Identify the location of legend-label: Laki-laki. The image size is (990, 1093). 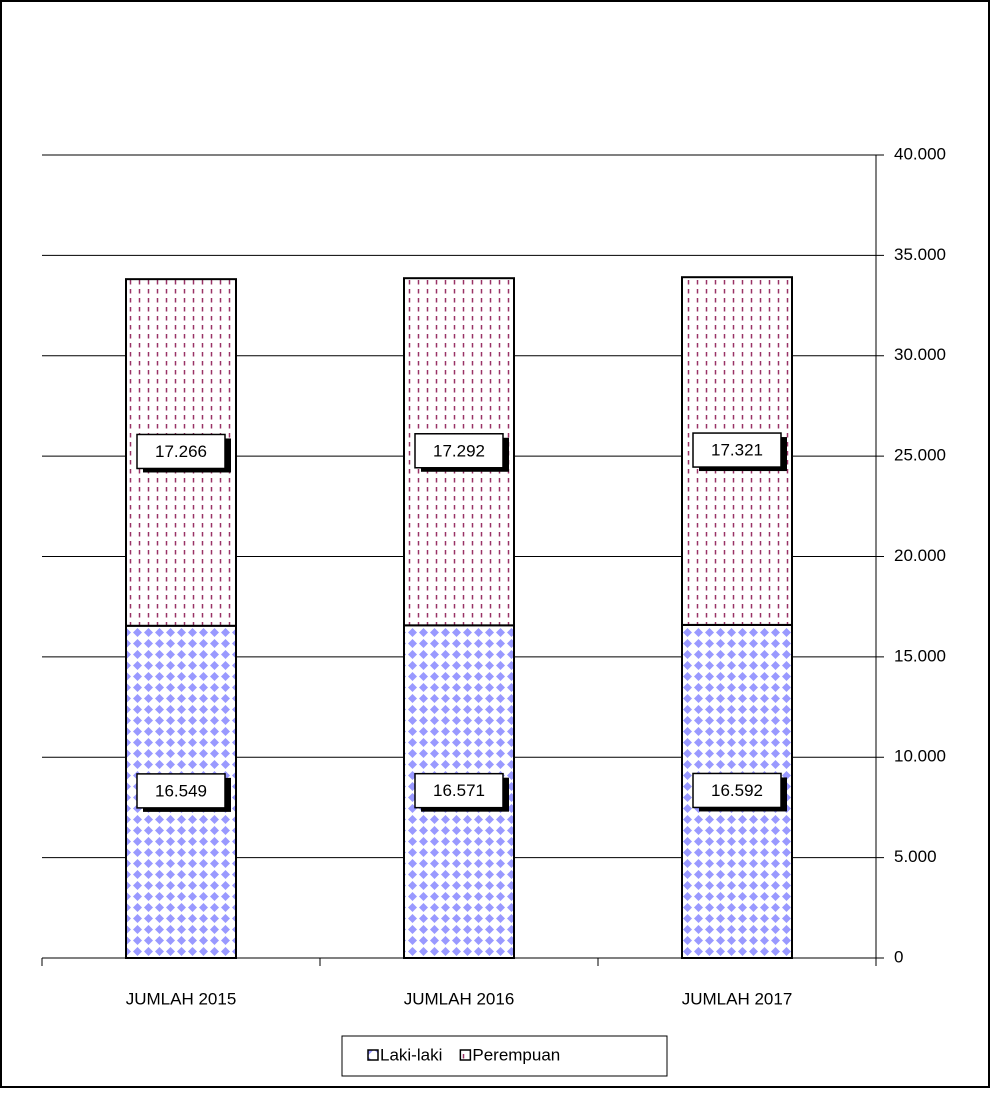
(411, 1054).